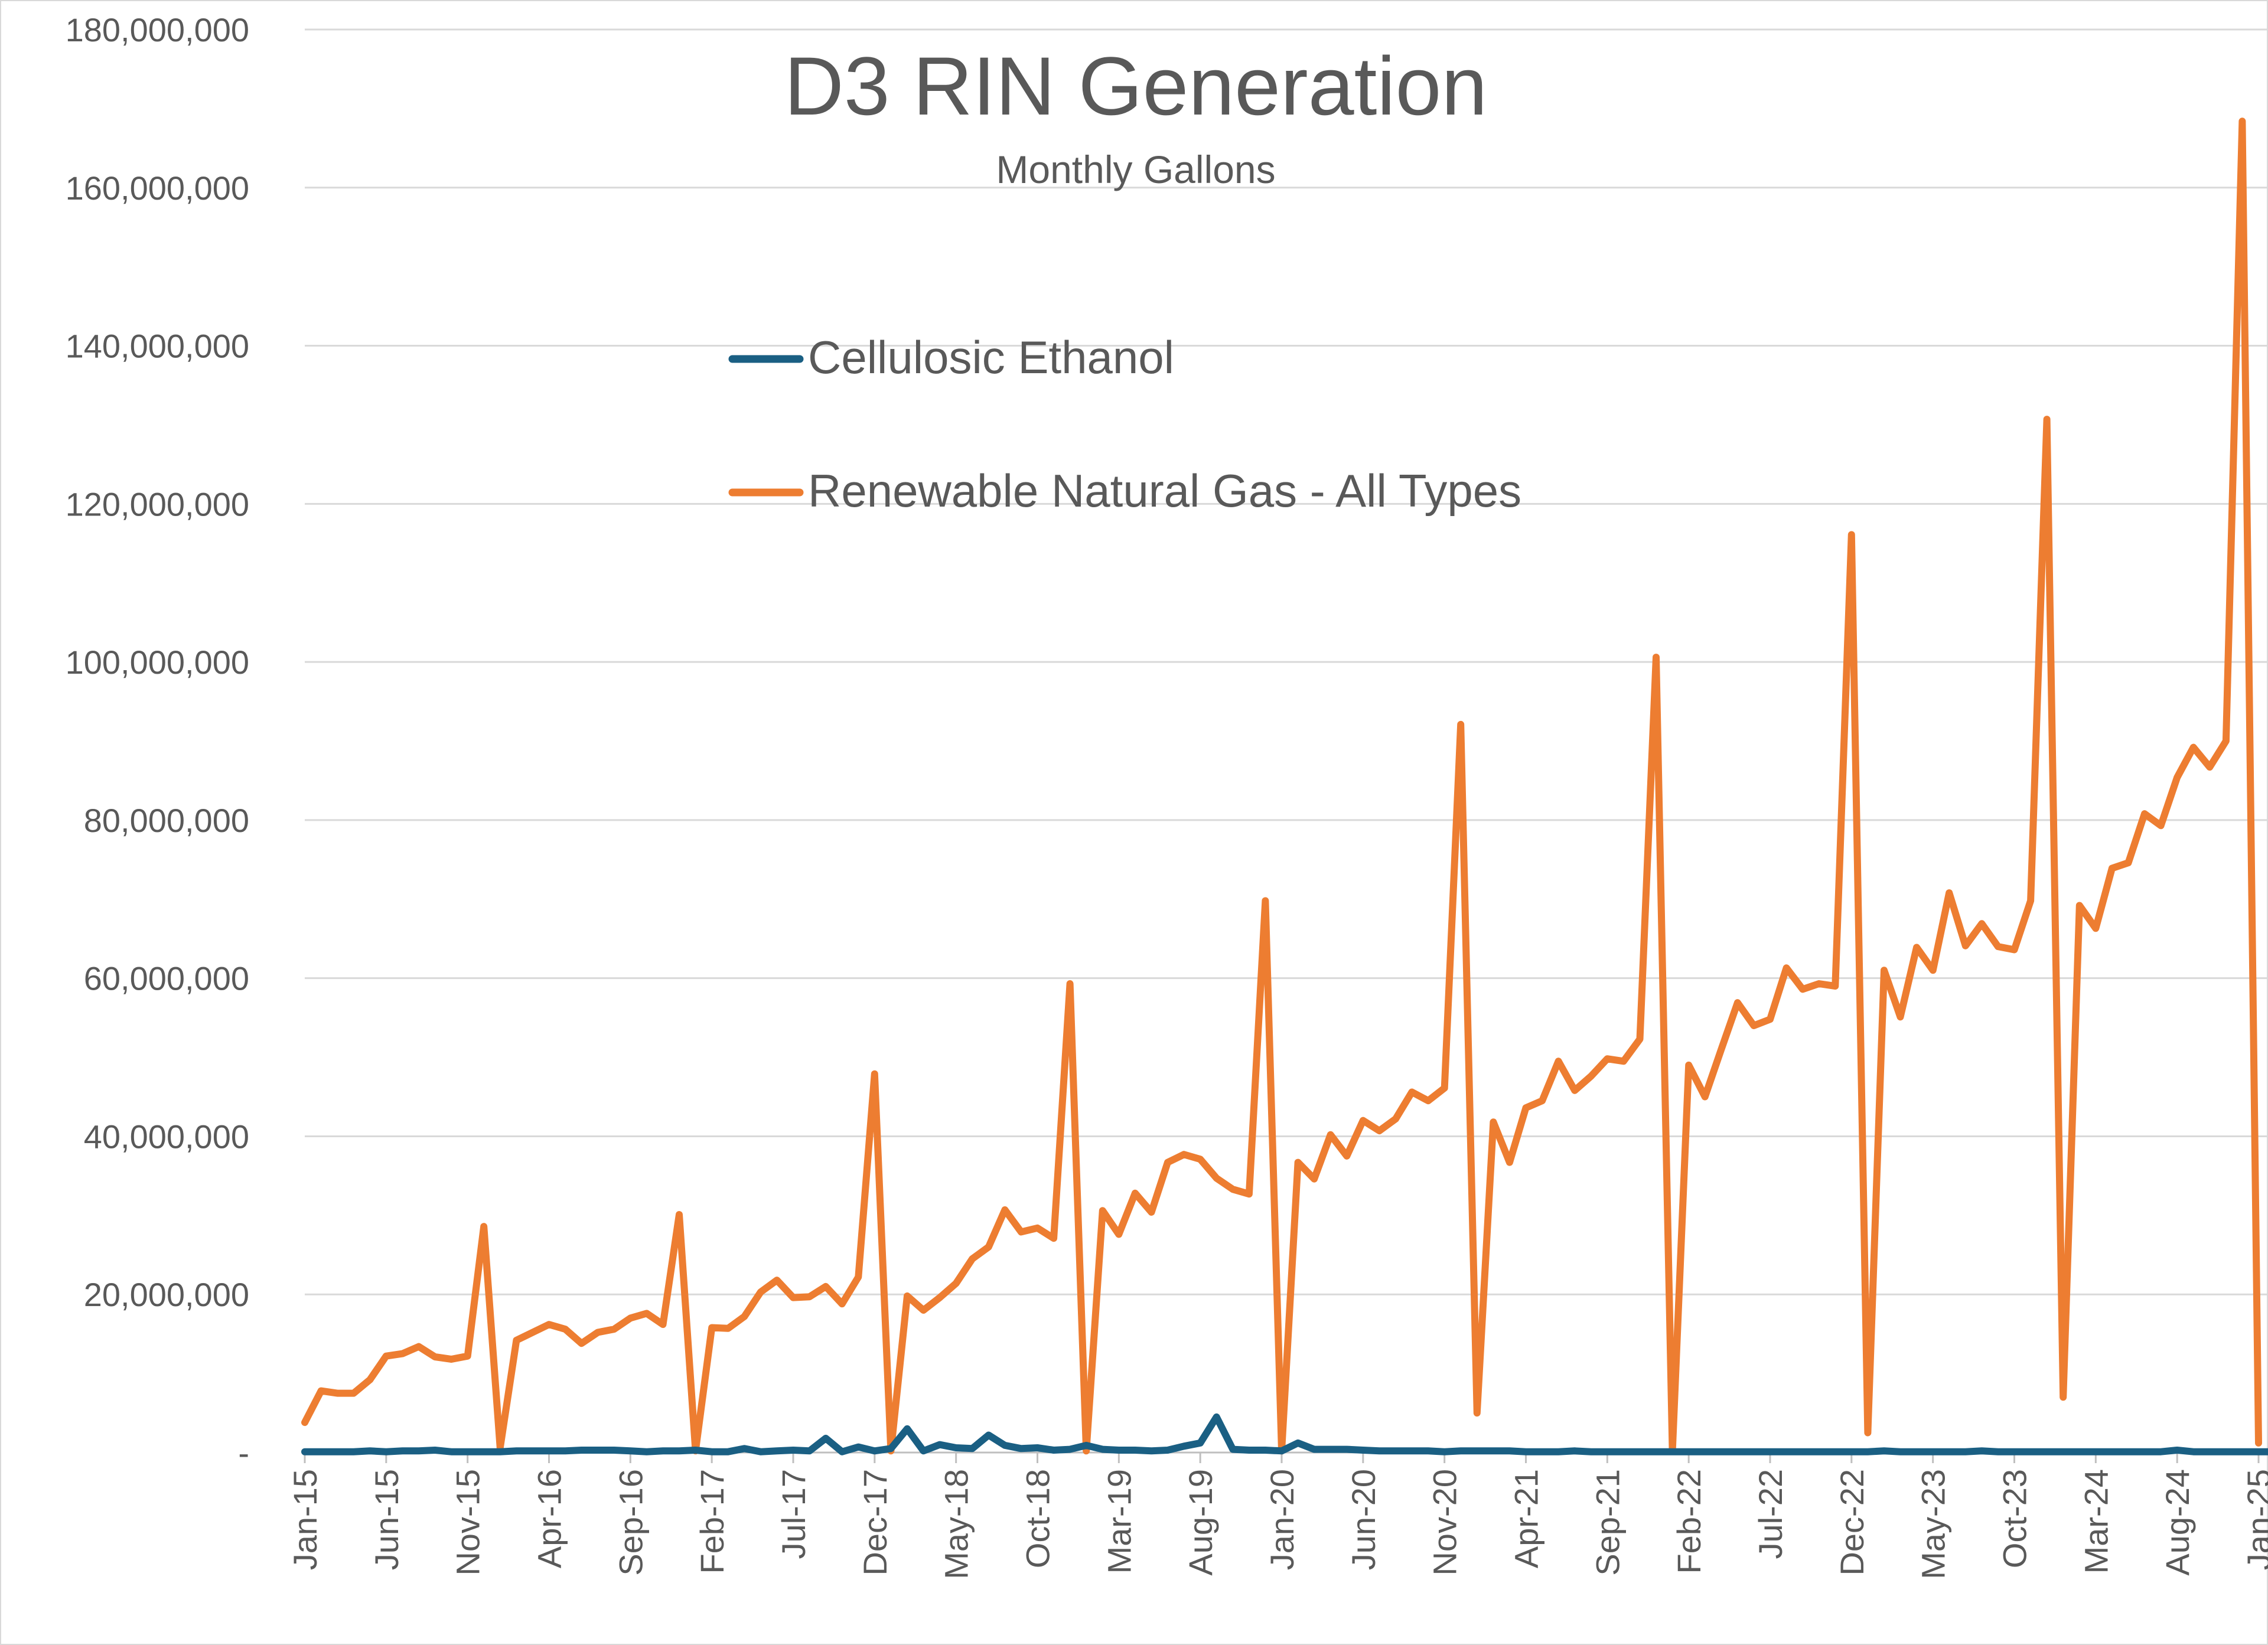 The image size is (2268, 1645). What do you see at coordinates (630, 1522) in the screenshot?
I see `x-tick-label: Sep-16` at bounding box center [630, 1522].